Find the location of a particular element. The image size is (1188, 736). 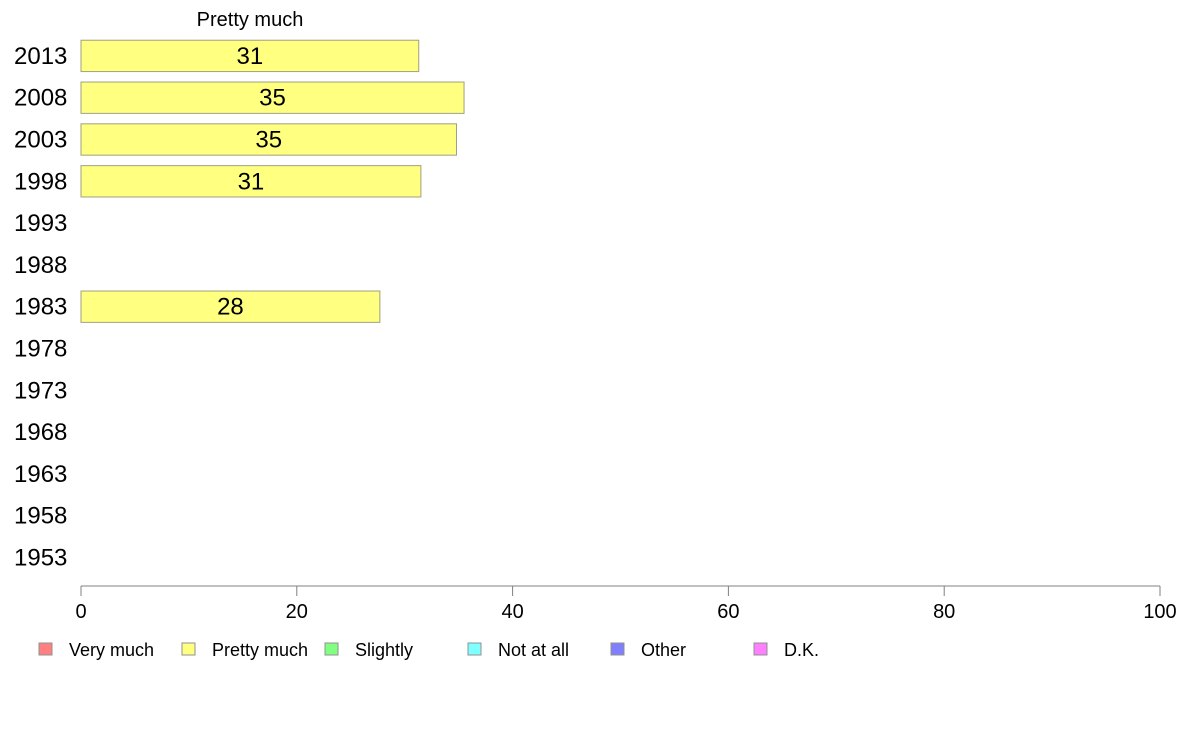

legend-label: Pretty much is located at coordinates (260, 650).